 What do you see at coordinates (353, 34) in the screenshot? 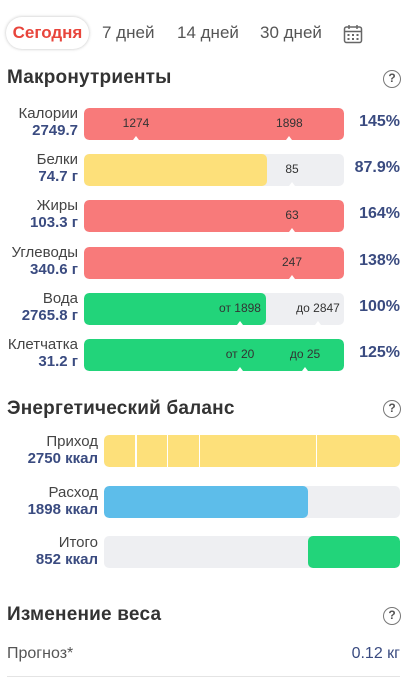
I see `calendar-icon` at bounding box center [353, 34].